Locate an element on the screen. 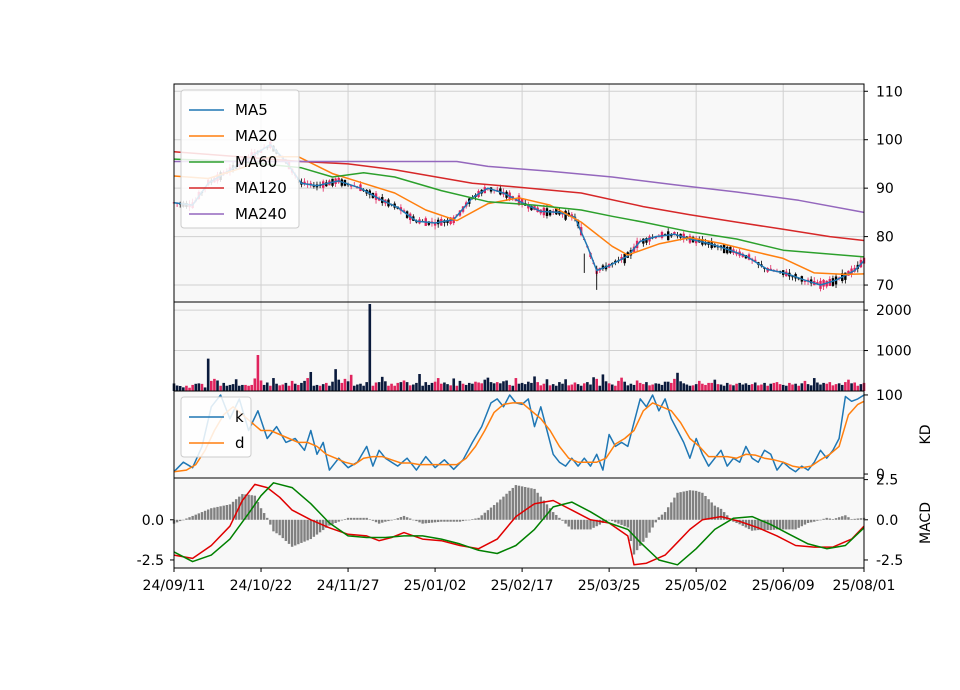 The height and width of the screenshot is (690, 960). x-tick-label: 25/03/25 is located at coordinates (609, 586).